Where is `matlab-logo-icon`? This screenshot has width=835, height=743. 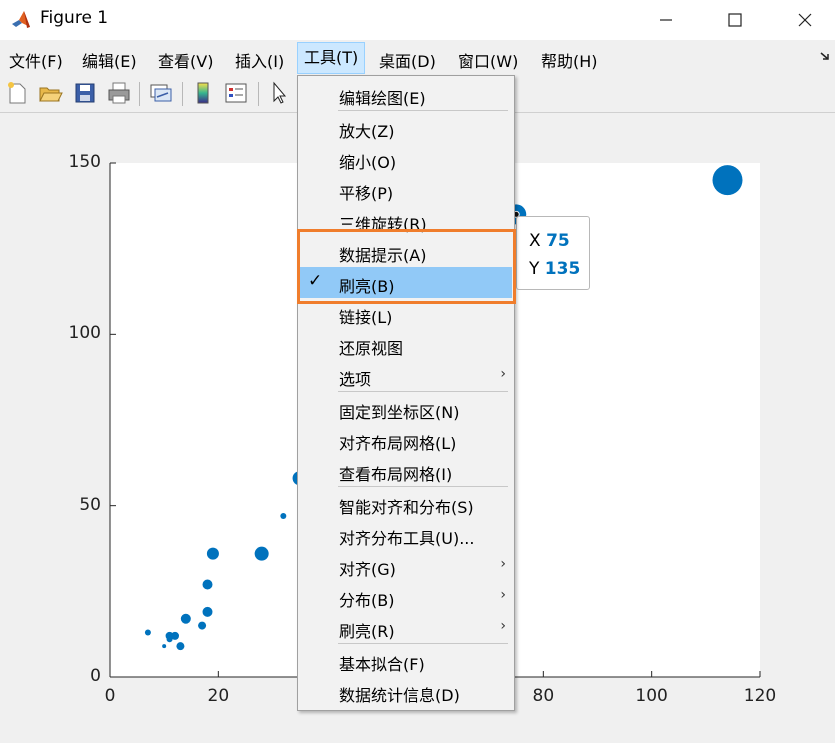
matlab-logo-icon is located at coordinates (21, 19).